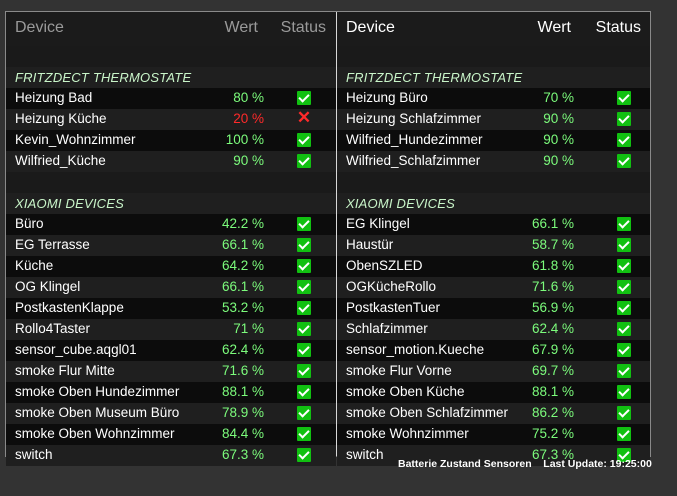 Image resolution: width=677 pixels, height=496 pixels. I want to click on table-row: Haustür 58.7 %, so click(493, 245).